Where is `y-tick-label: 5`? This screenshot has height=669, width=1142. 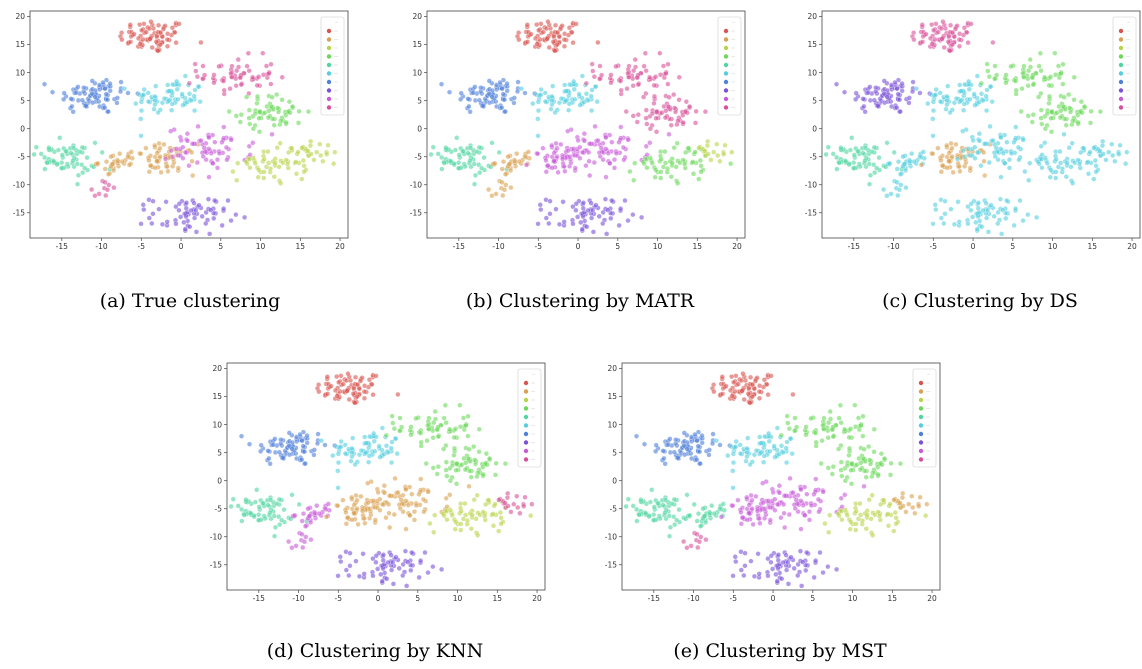
y-tick-label: 5 is located at coordinates (219, 452).